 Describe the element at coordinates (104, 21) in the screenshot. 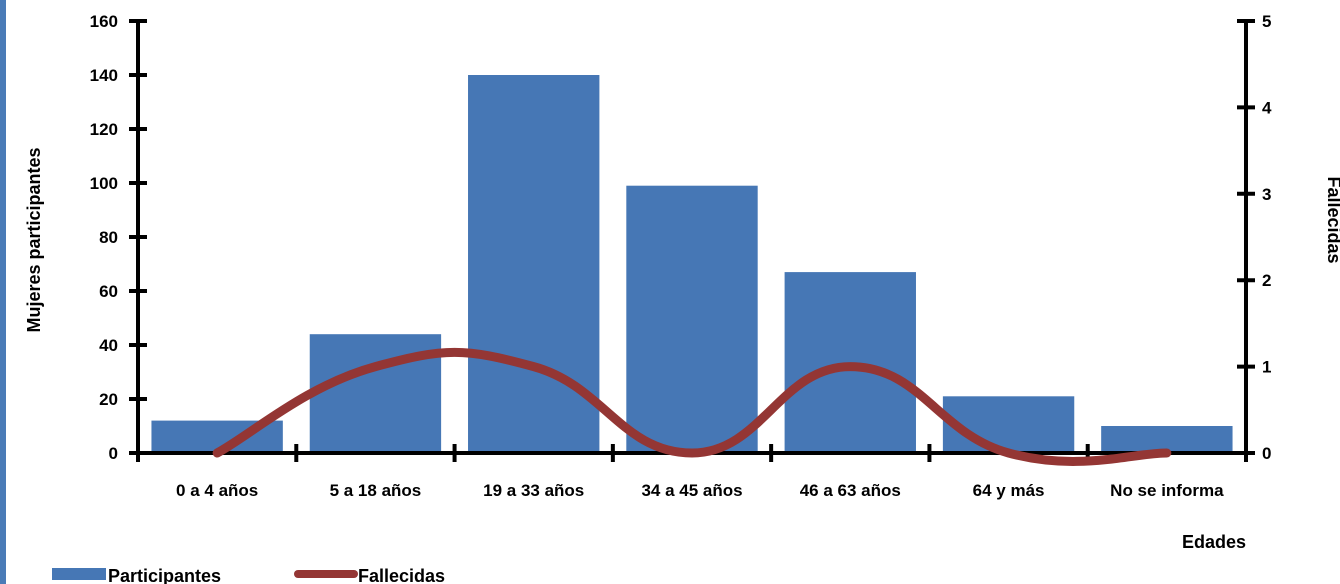

I see `y-tick-label: 160` at that location.